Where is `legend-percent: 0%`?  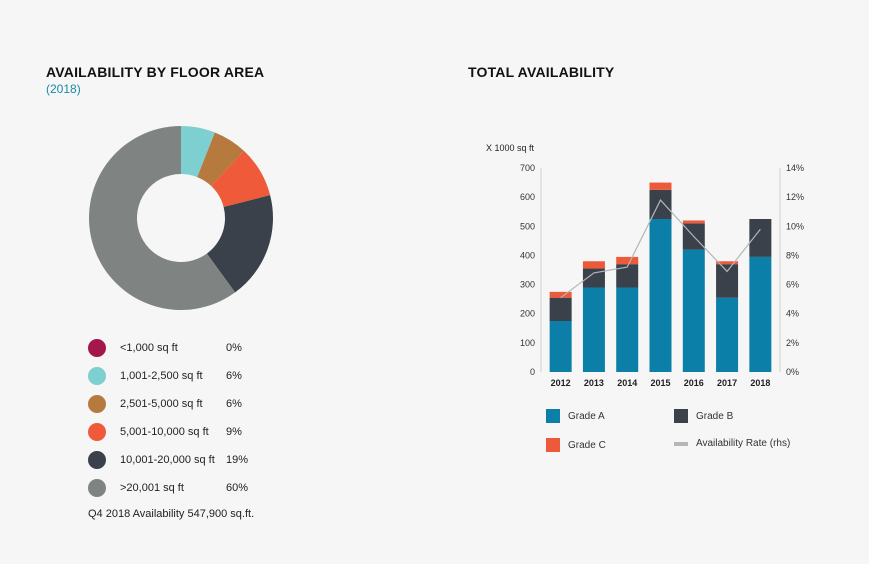
legend-percent: 0% is located at coordinates (234, 348).